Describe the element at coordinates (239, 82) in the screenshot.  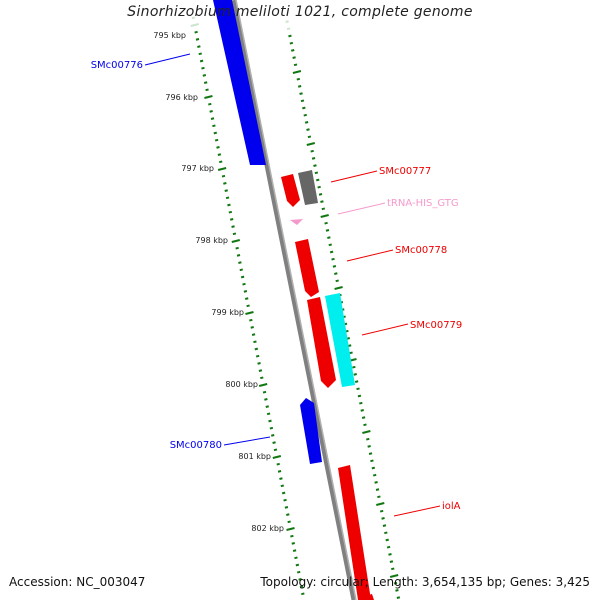
I see `gene-SMc00776` at that location.